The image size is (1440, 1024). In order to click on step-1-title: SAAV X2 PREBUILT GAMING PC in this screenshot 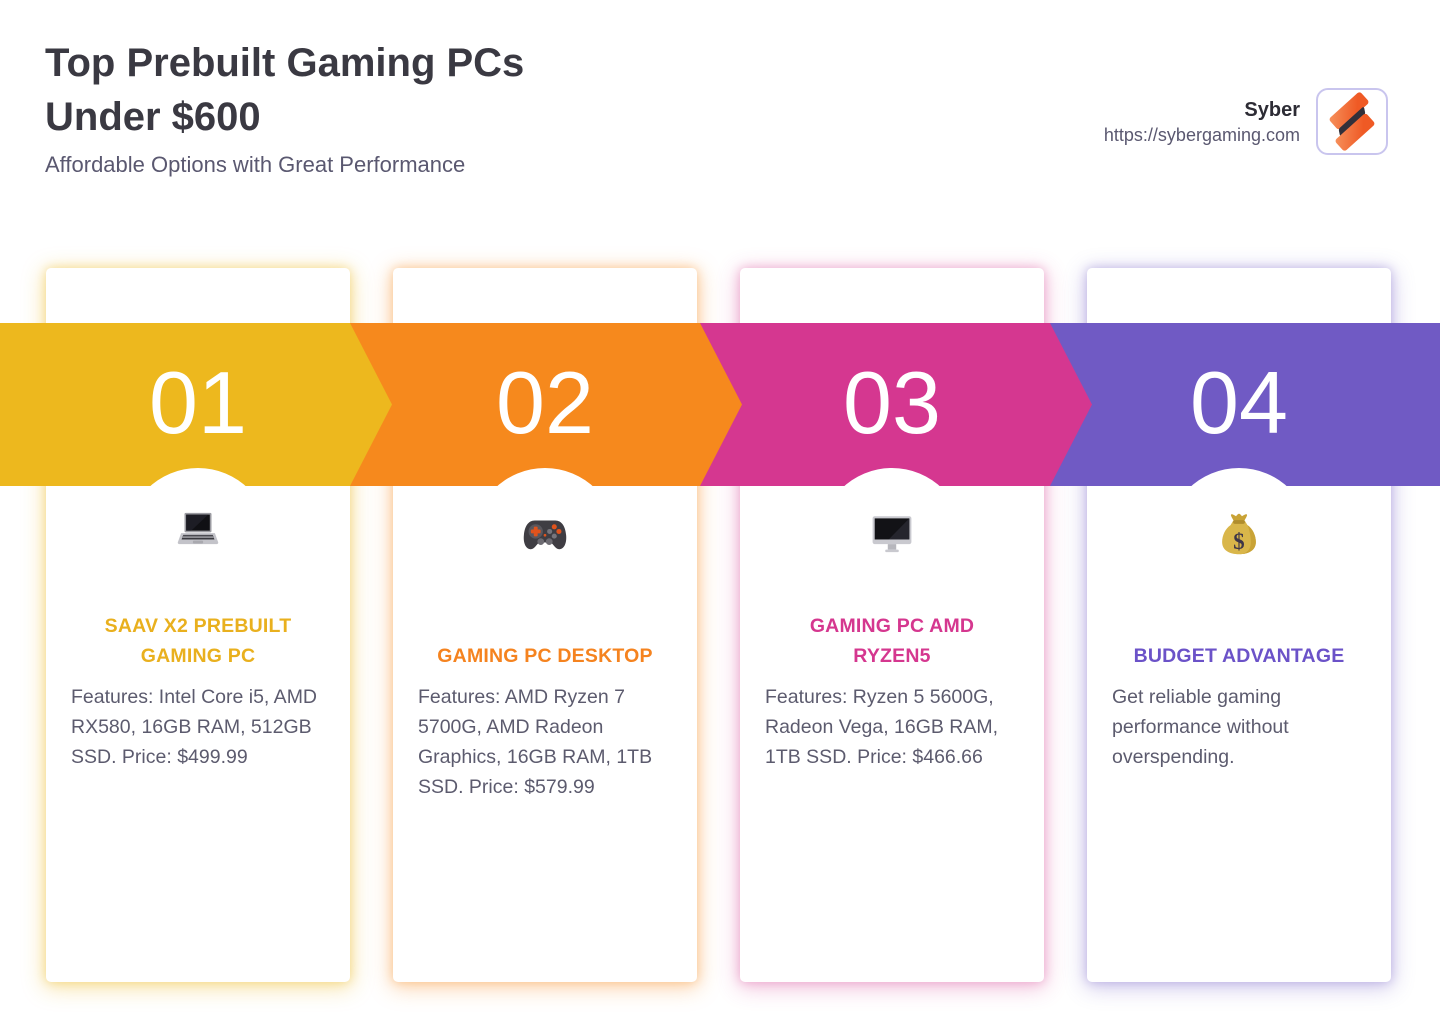, I will do `click(198, 641)`.